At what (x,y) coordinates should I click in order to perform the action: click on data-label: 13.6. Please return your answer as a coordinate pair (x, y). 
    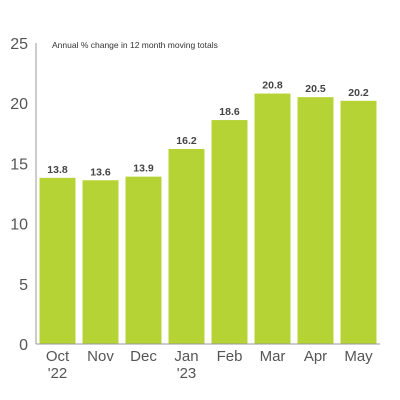
    Looking at the image, I should click on (100, 172).